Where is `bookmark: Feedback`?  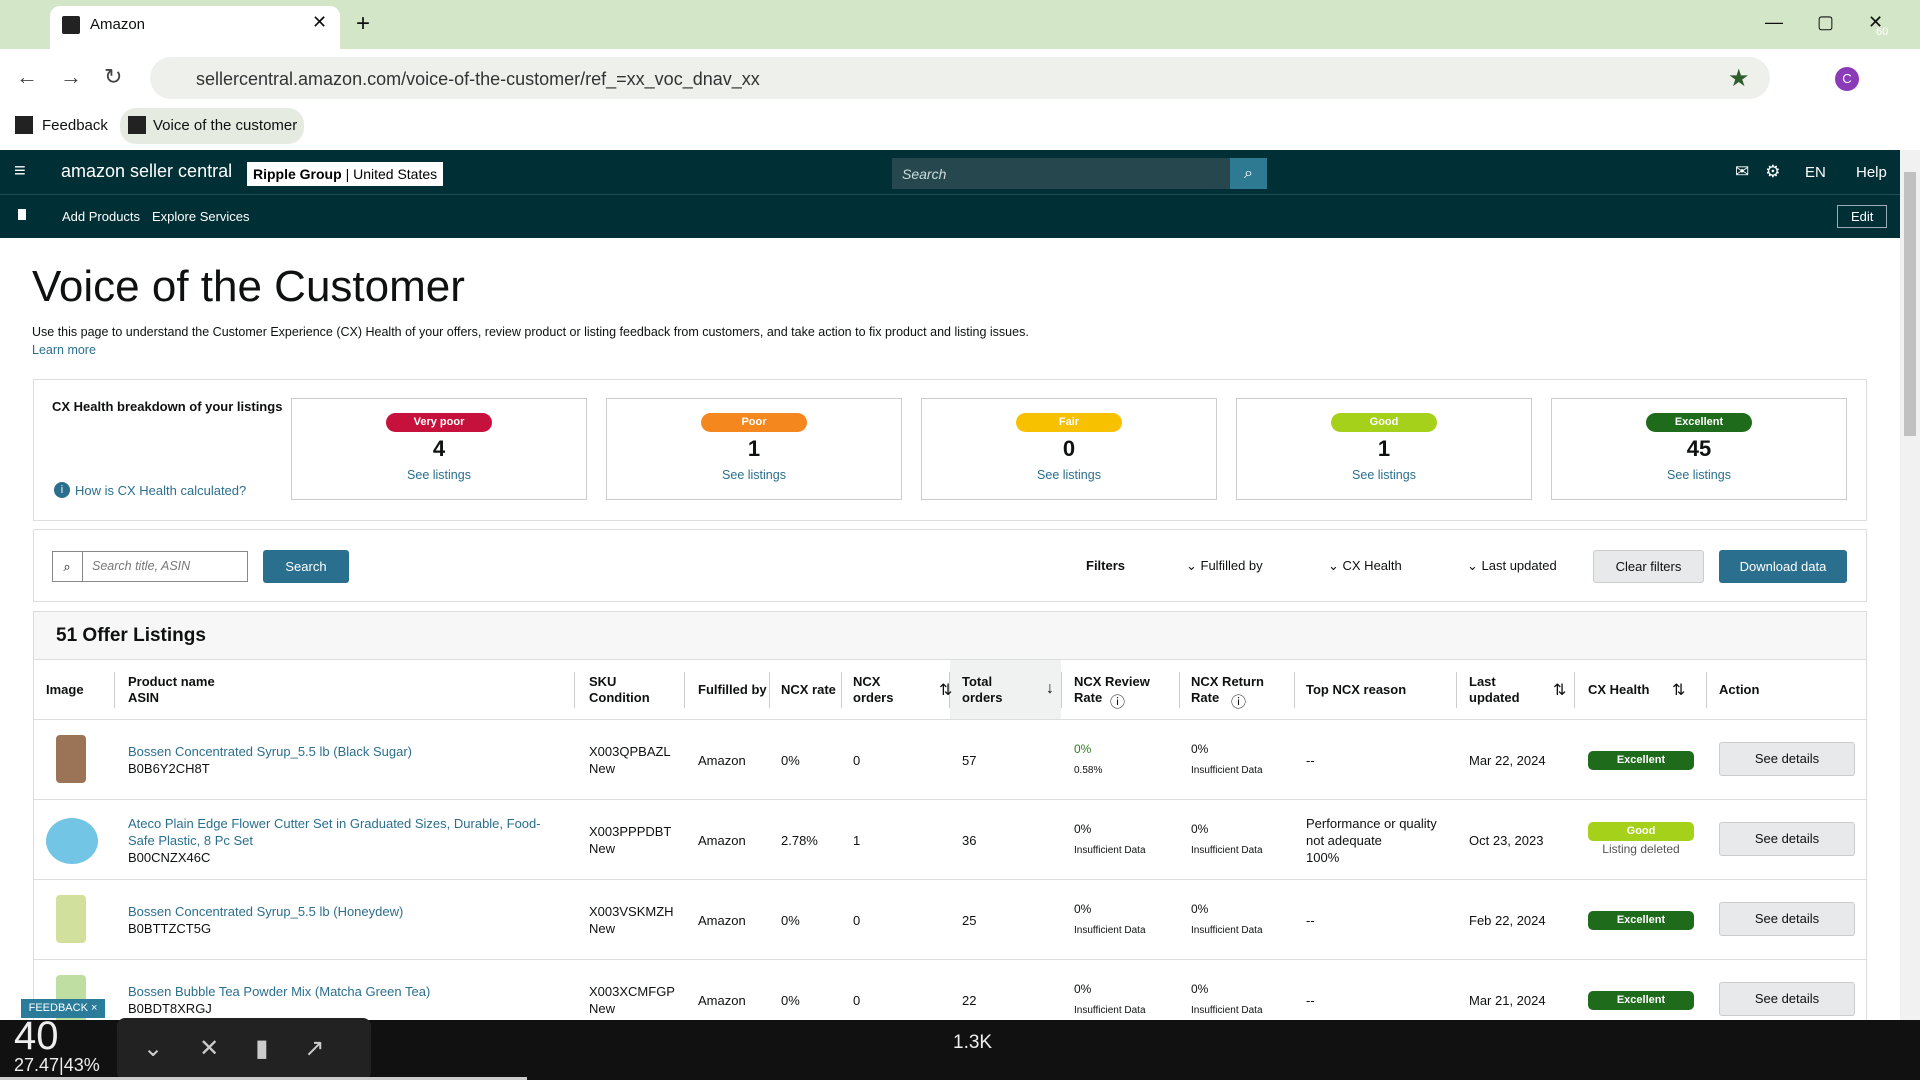 bookmark: Feedback is located at coordinates (75, 125).